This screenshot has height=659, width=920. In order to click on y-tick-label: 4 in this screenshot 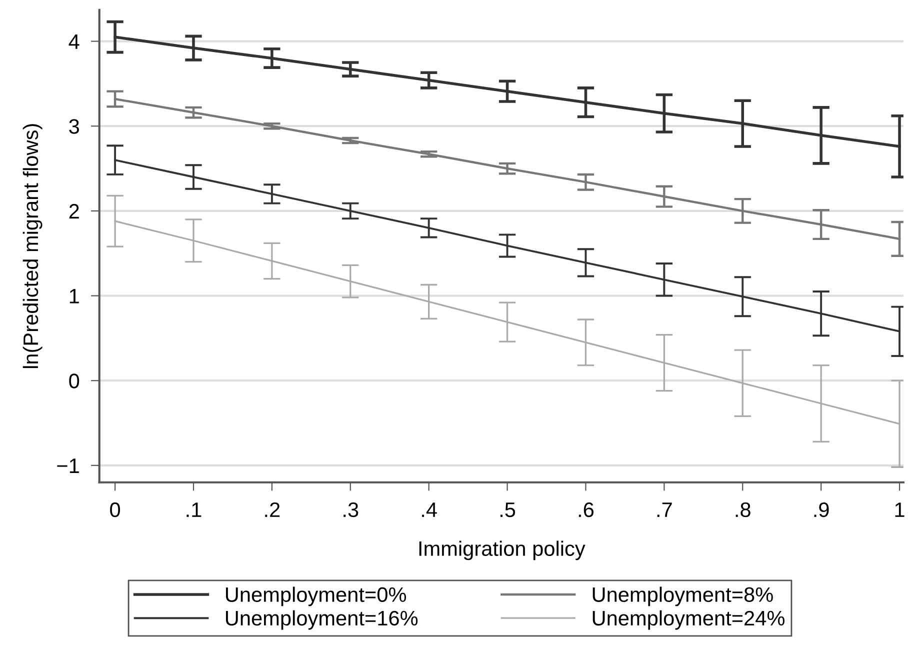, I will do `click(74, 41)`.